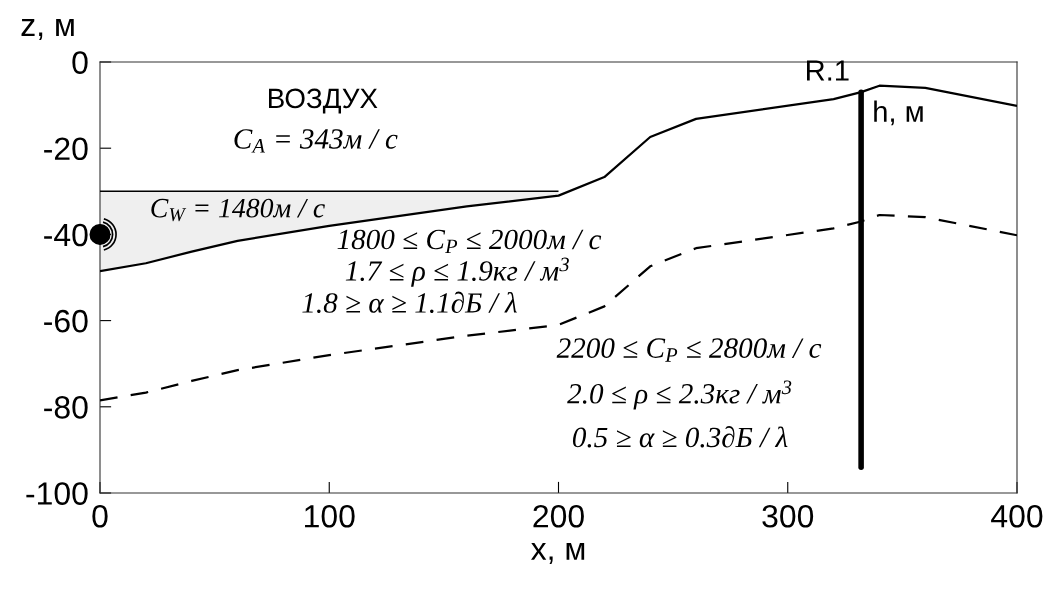 Image resolution: width=1052 pixels, height=590 pixels. I want to click on x-axis-title: x, м, so click(558, 553).